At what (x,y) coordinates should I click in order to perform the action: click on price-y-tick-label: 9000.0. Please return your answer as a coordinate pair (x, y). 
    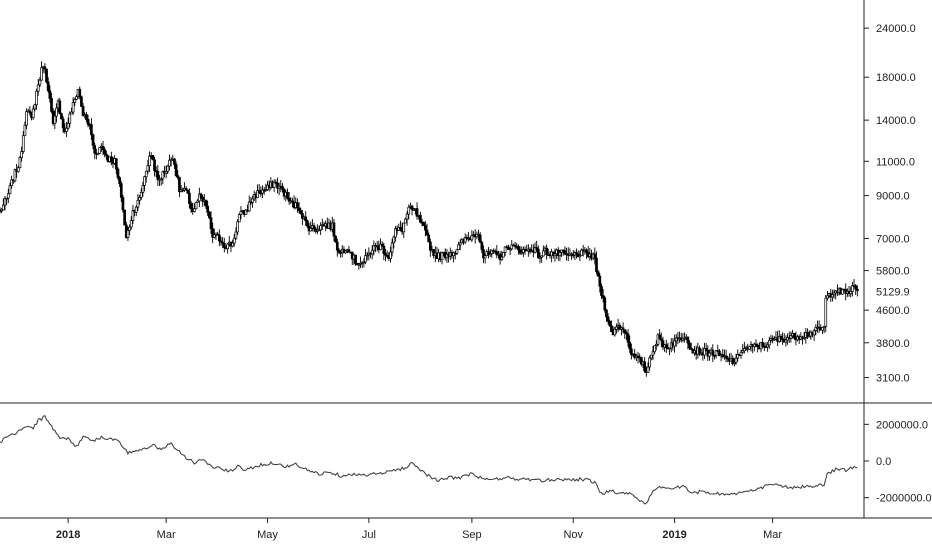
    Looking at the image, I should click on (893, 197).